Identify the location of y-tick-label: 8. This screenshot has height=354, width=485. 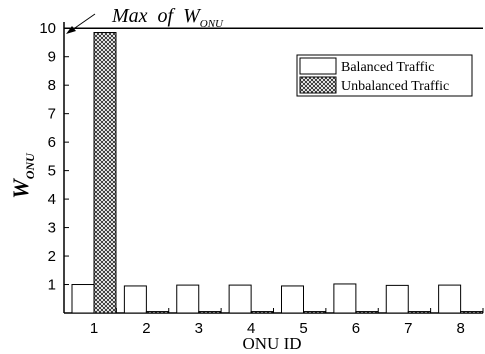
(52, 85).